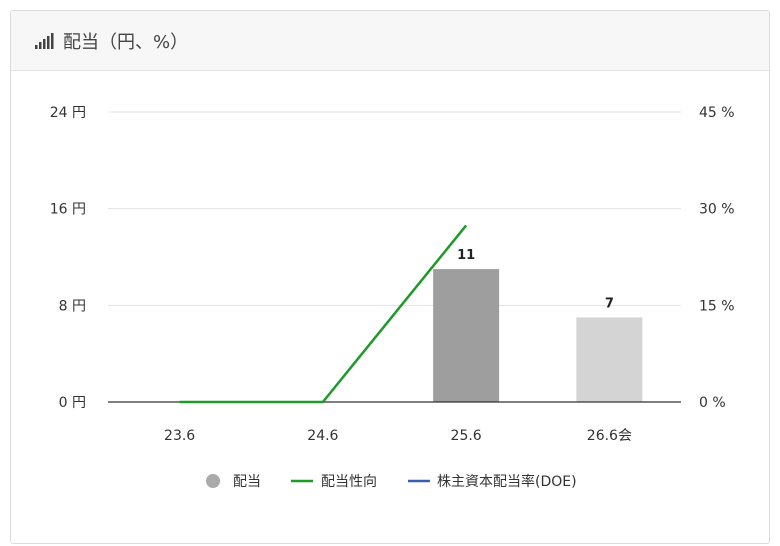  Describe the element at coordinates (712, 403) in the screenshot. I see `right-tick-label: 0 %` at that location.